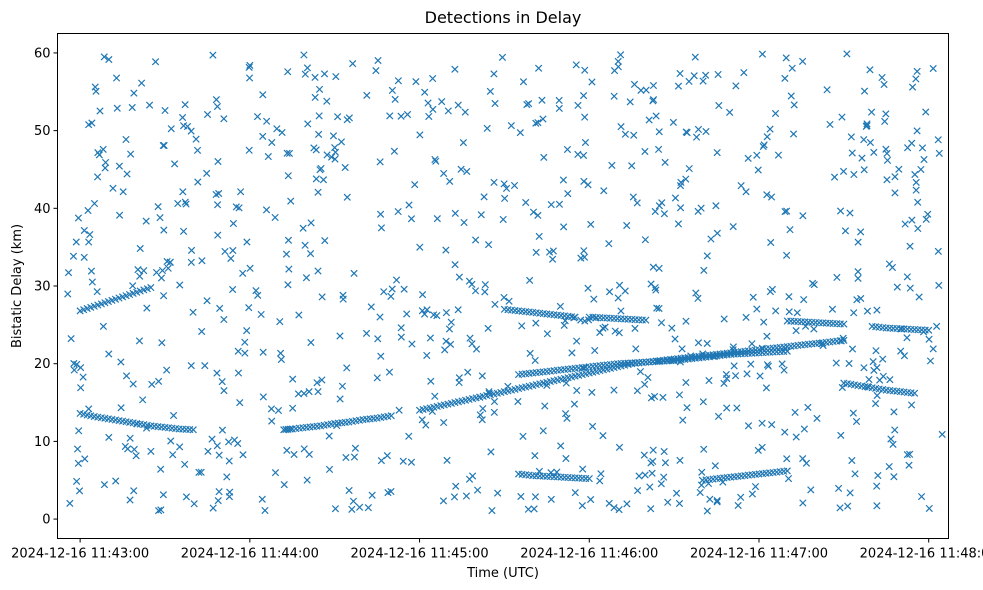 Image resolution: width=983 pixels, height=590 pixels. What do you see at coordinates (42, 209) in the screenshot?
I see `y-tick-label: 40` at bounding box center [42, 209].